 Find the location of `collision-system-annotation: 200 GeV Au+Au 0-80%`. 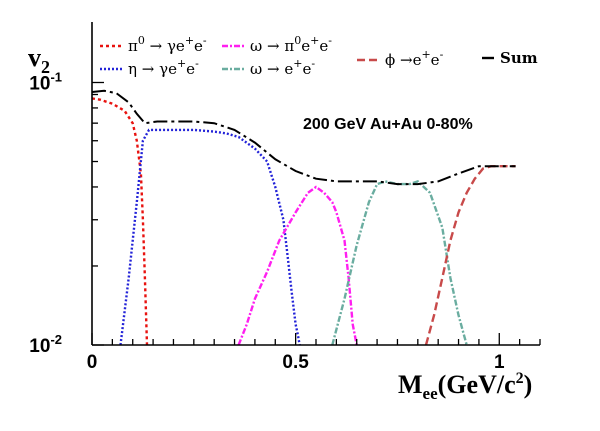

collision-system-annotation: 200 GeV Au+Au 0-80% is located at coordinates (388, 124).